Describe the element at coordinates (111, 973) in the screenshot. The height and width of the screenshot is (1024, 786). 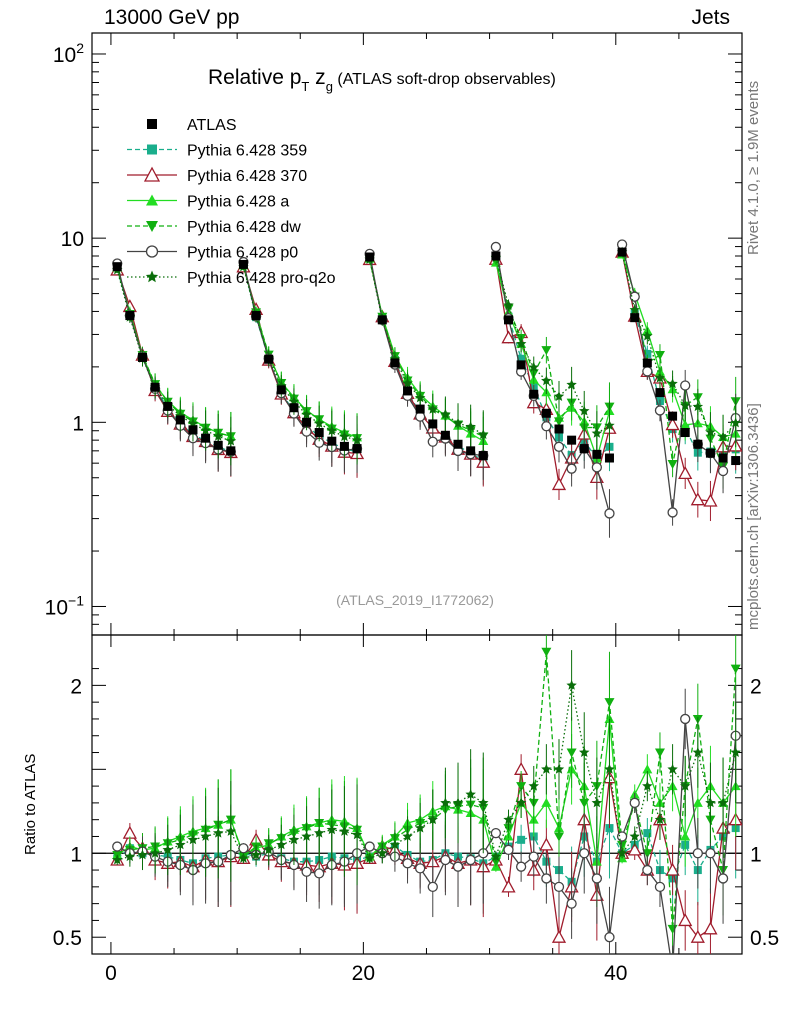
I see `x-tick-label: 0` at that location.